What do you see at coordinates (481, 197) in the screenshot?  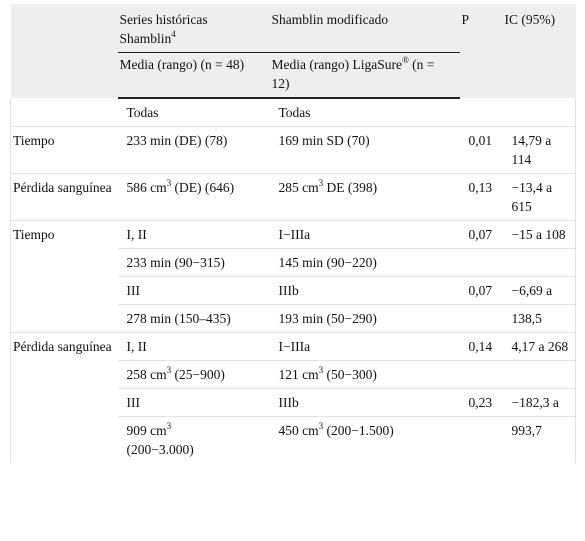 I see `cell-perdida-p: 0,13` at bounding box center [481, 197].